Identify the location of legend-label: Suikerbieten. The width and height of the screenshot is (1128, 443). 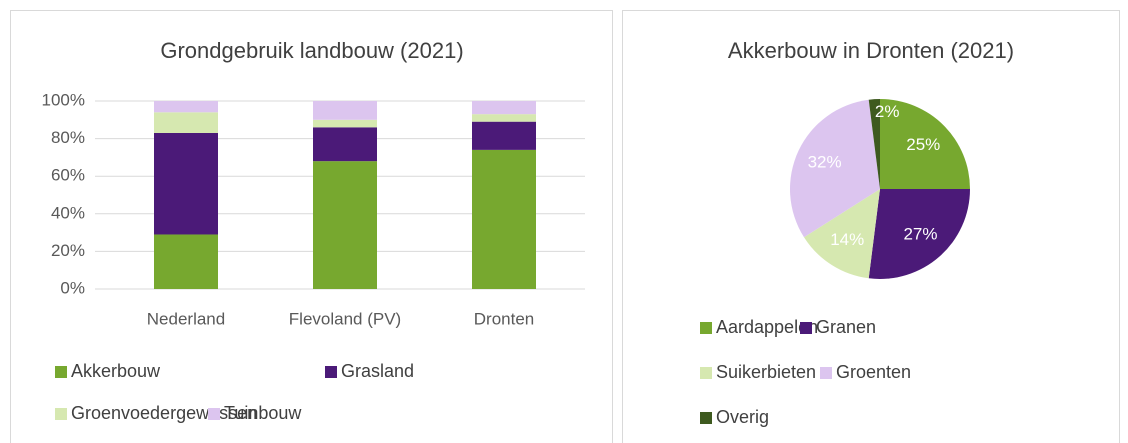
(766, 372).